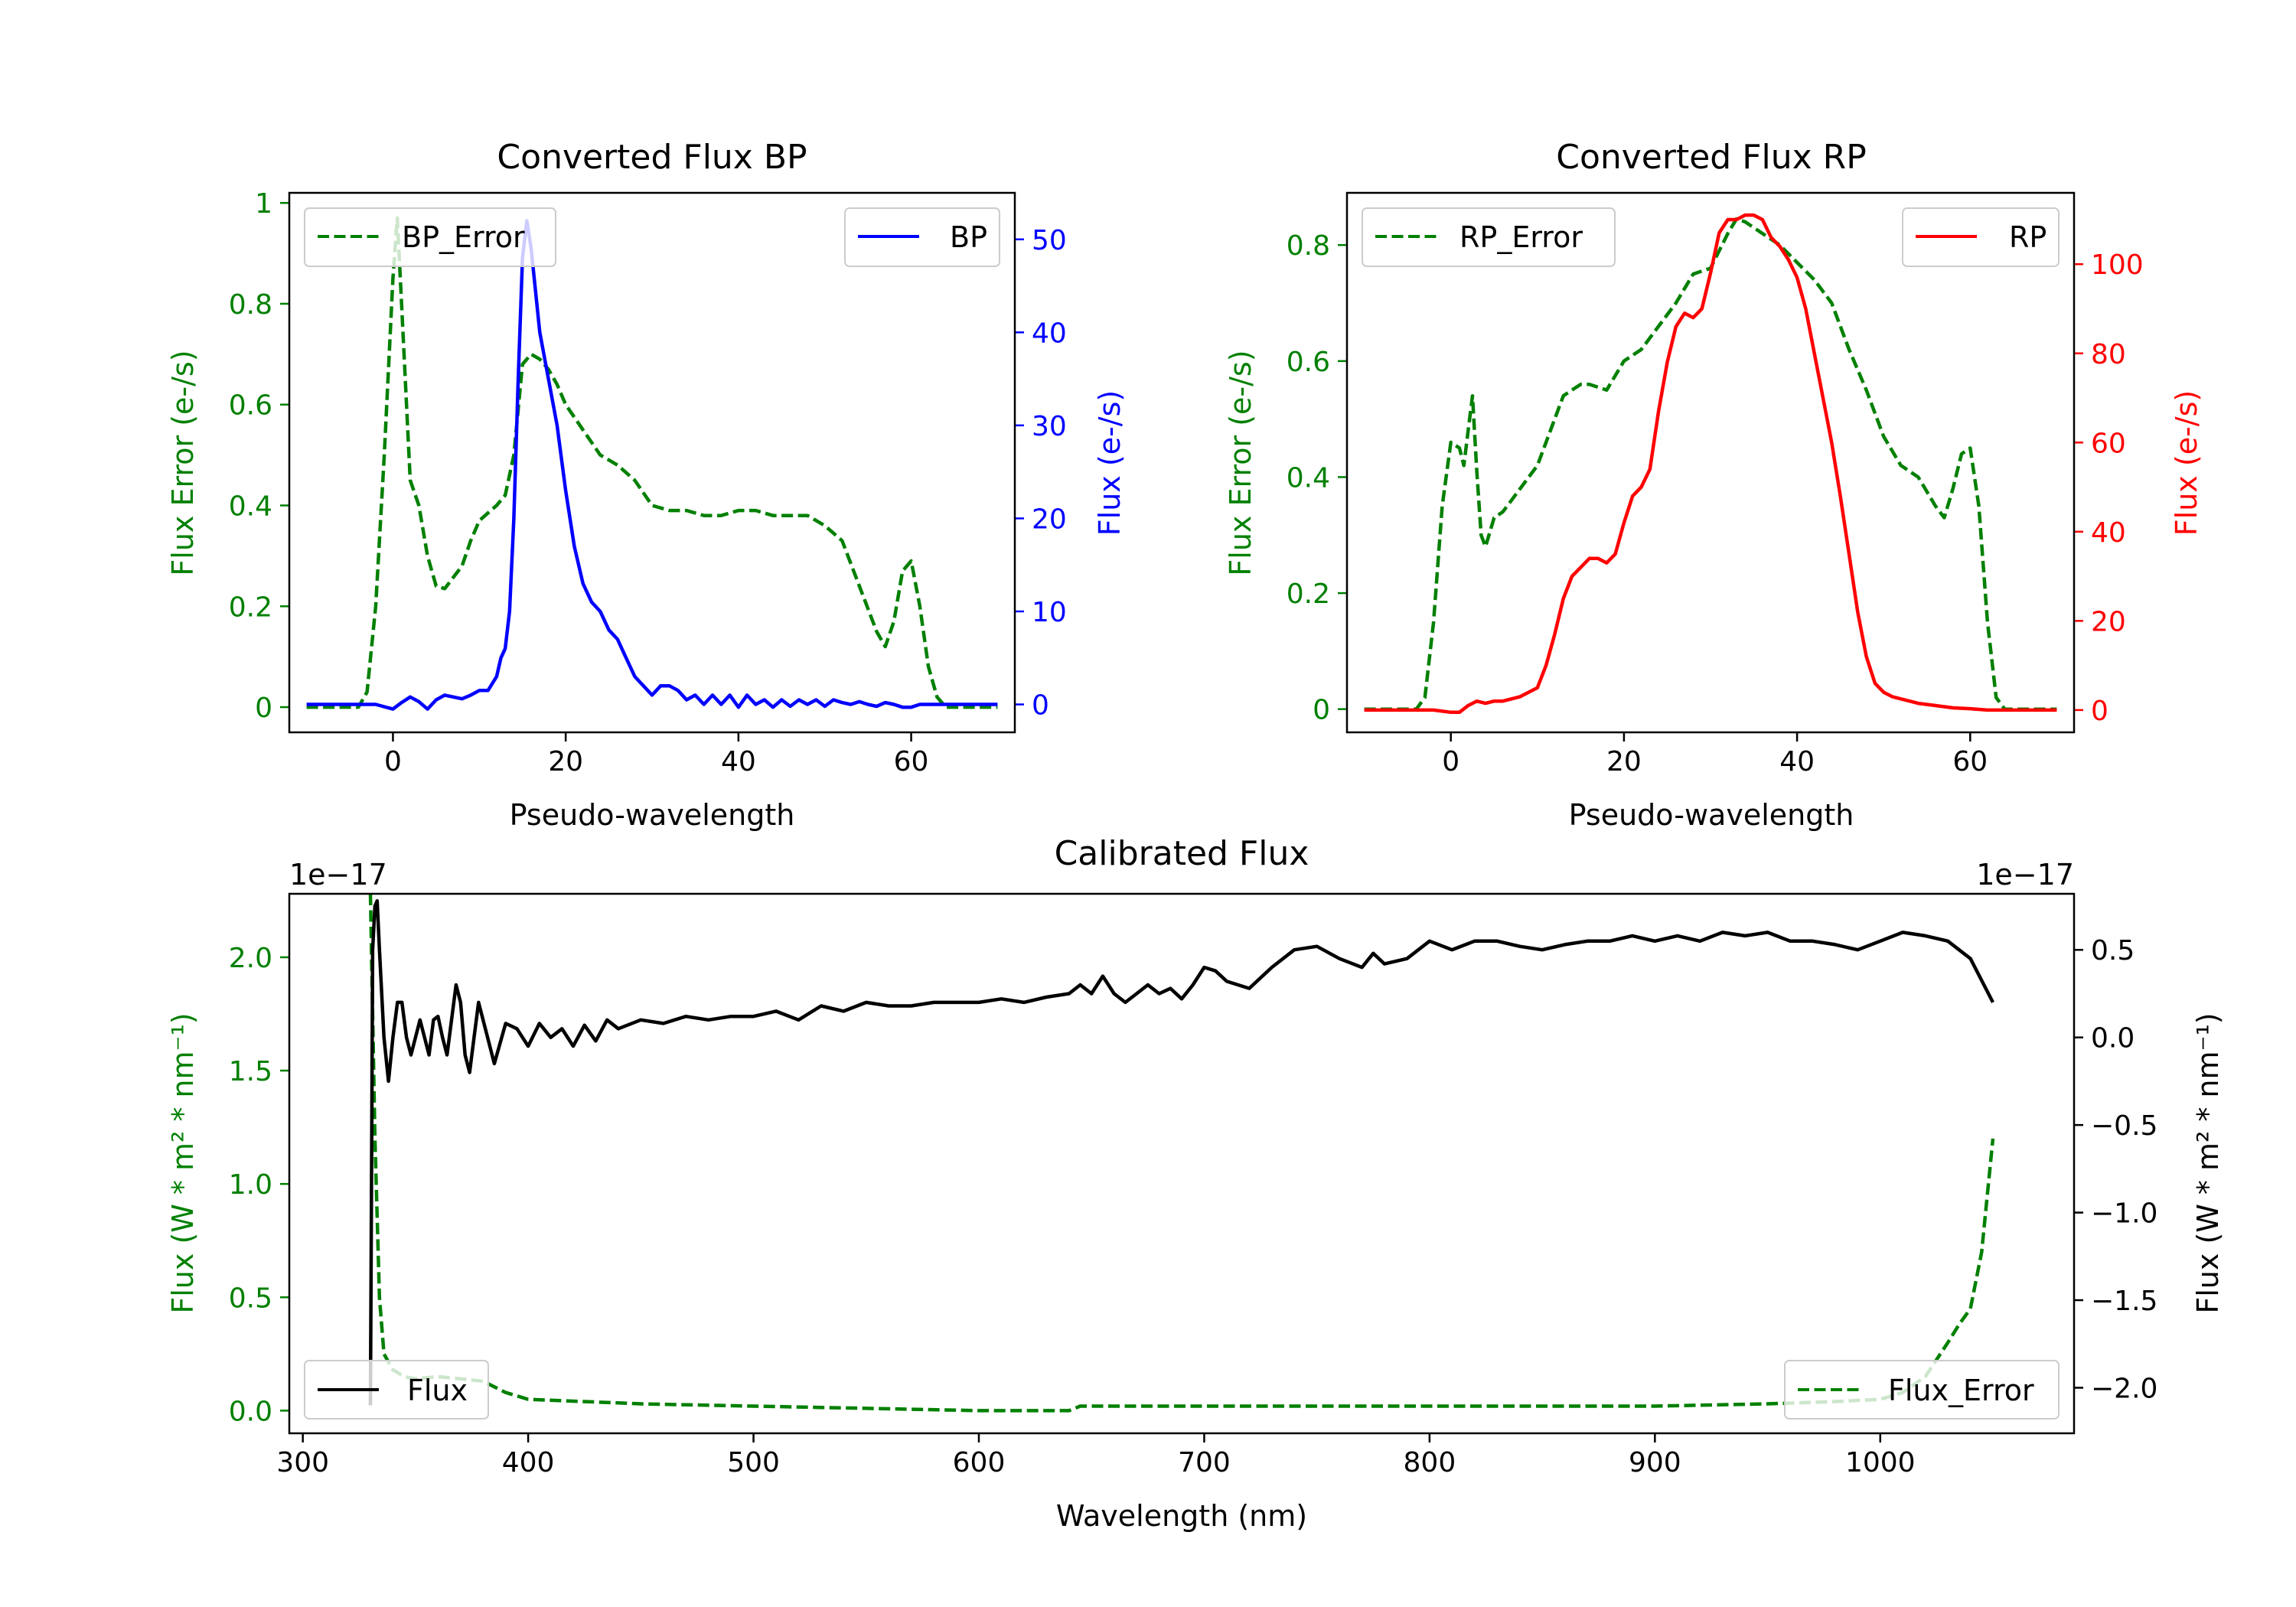 The width and height of the screenshot is (2296, 1607). Describe the element at coordinates (1450, 761) in the screenshot. I see `rp-x-tick-label: 0` at that location.